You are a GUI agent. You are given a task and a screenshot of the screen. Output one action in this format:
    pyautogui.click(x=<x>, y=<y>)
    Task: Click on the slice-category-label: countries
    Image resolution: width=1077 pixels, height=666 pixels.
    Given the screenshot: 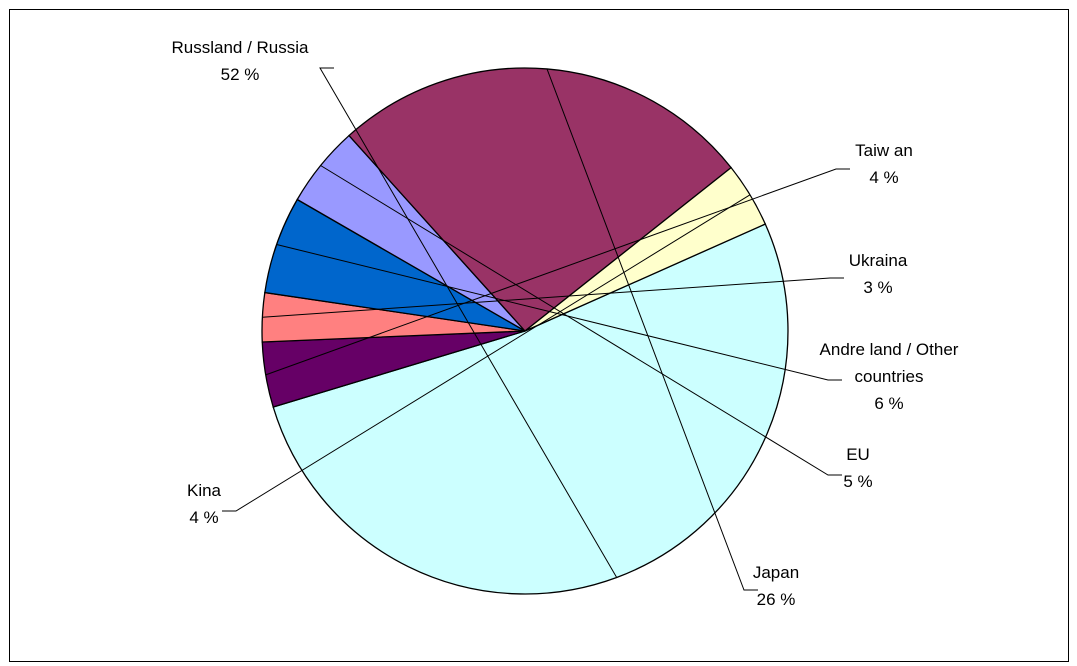 What is the action you would take?
    pyautogui.click(x=889, y=376)
    